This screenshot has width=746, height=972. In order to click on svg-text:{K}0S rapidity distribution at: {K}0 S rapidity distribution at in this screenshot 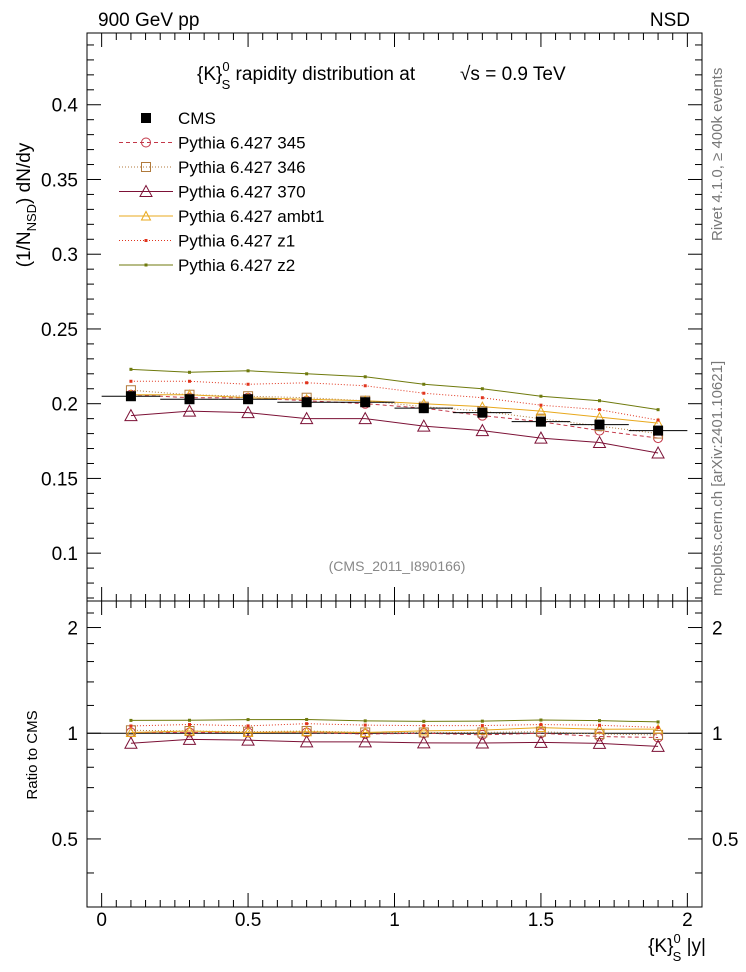, I will do `click(306, 75)`.